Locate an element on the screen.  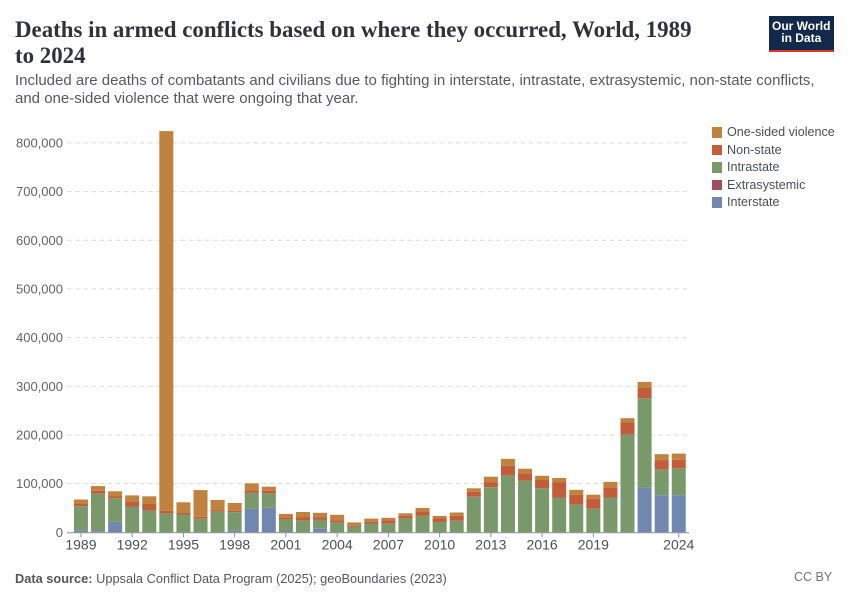
svg-text: 500,000 is located at coordinates (39, 289).